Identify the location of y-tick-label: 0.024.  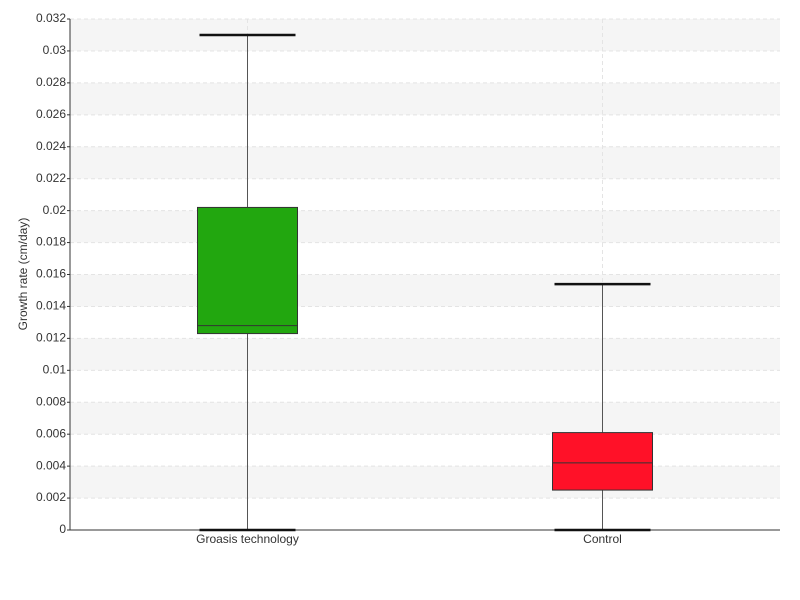
(51, 146).